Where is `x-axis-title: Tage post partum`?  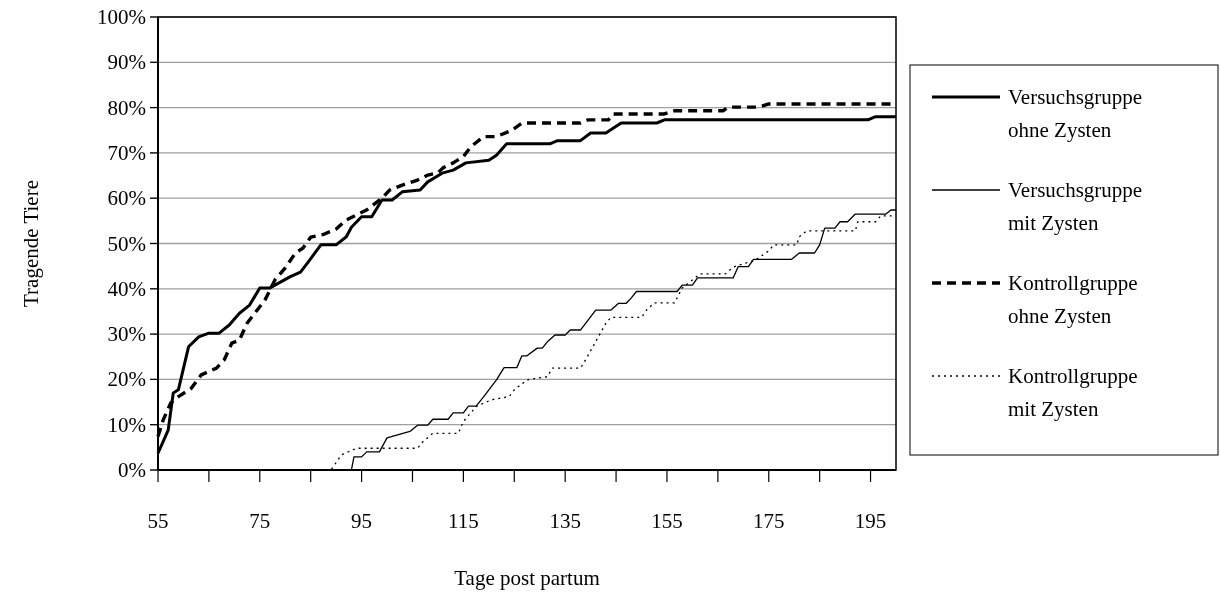
x-axis-title: Tage post partum is located at coordinates (527, 578).